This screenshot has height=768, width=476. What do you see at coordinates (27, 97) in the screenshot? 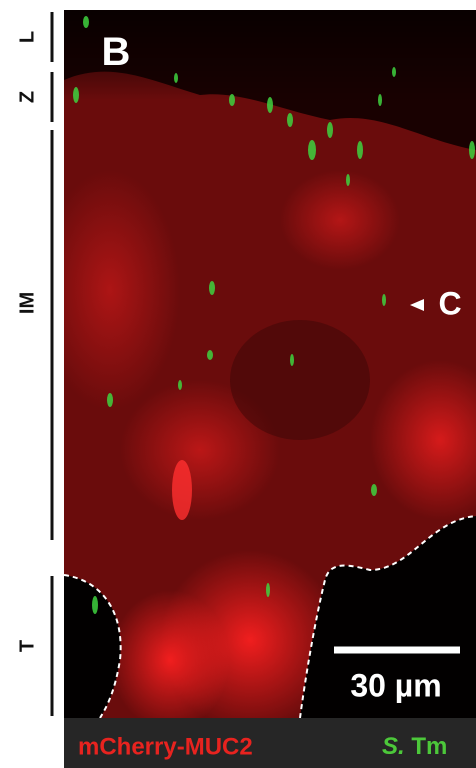
I see `layer-label: Z` at bounding box center [27, 97].